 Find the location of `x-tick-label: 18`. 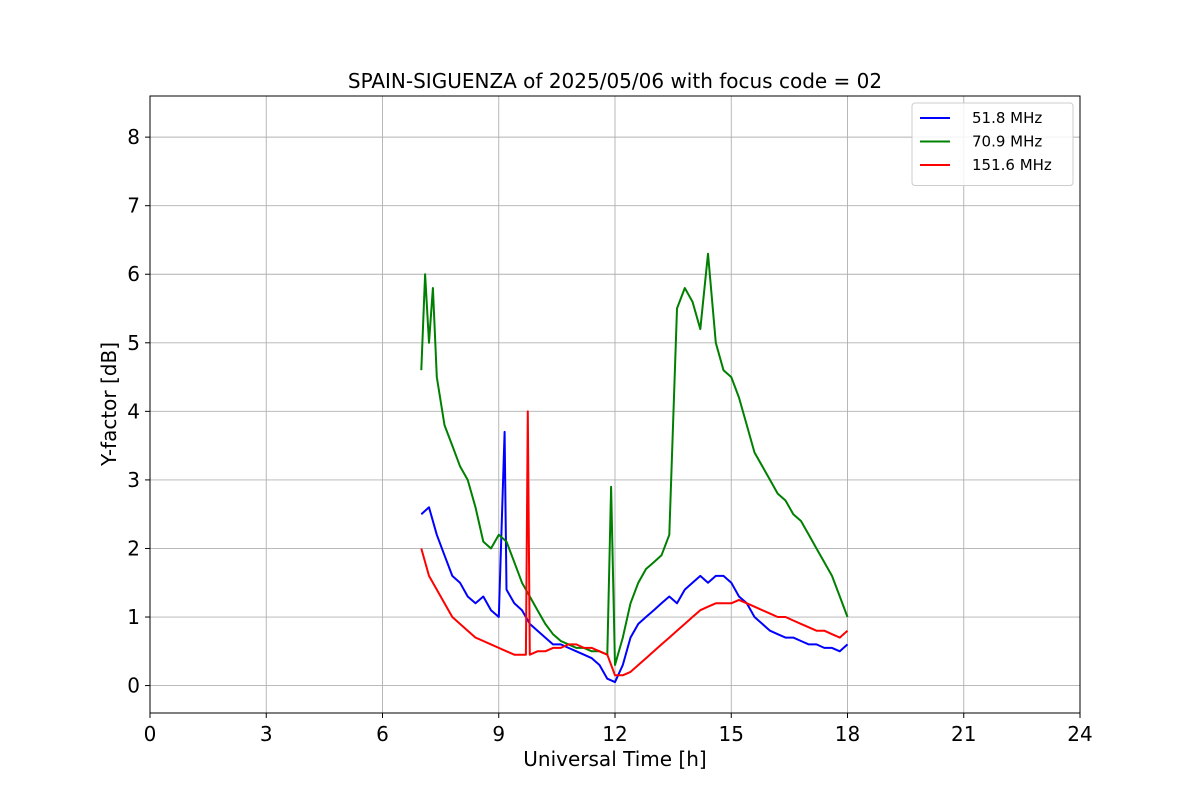

x-tick-label: 18 is located at coordinates (847, 734).